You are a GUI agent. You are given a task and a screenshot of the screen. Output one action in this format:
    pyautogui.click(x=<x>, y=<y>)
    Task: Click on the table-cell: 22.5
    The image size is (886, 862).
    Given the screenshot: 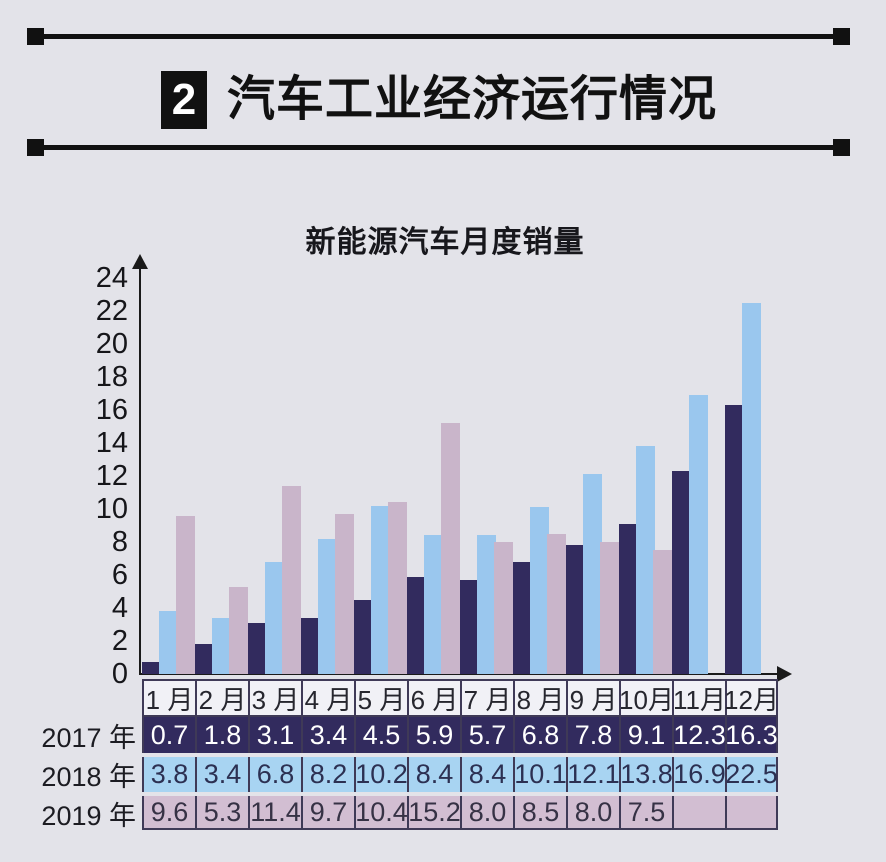 What is the action you would take?
    pyautogui.click(x=751, y=774)
    